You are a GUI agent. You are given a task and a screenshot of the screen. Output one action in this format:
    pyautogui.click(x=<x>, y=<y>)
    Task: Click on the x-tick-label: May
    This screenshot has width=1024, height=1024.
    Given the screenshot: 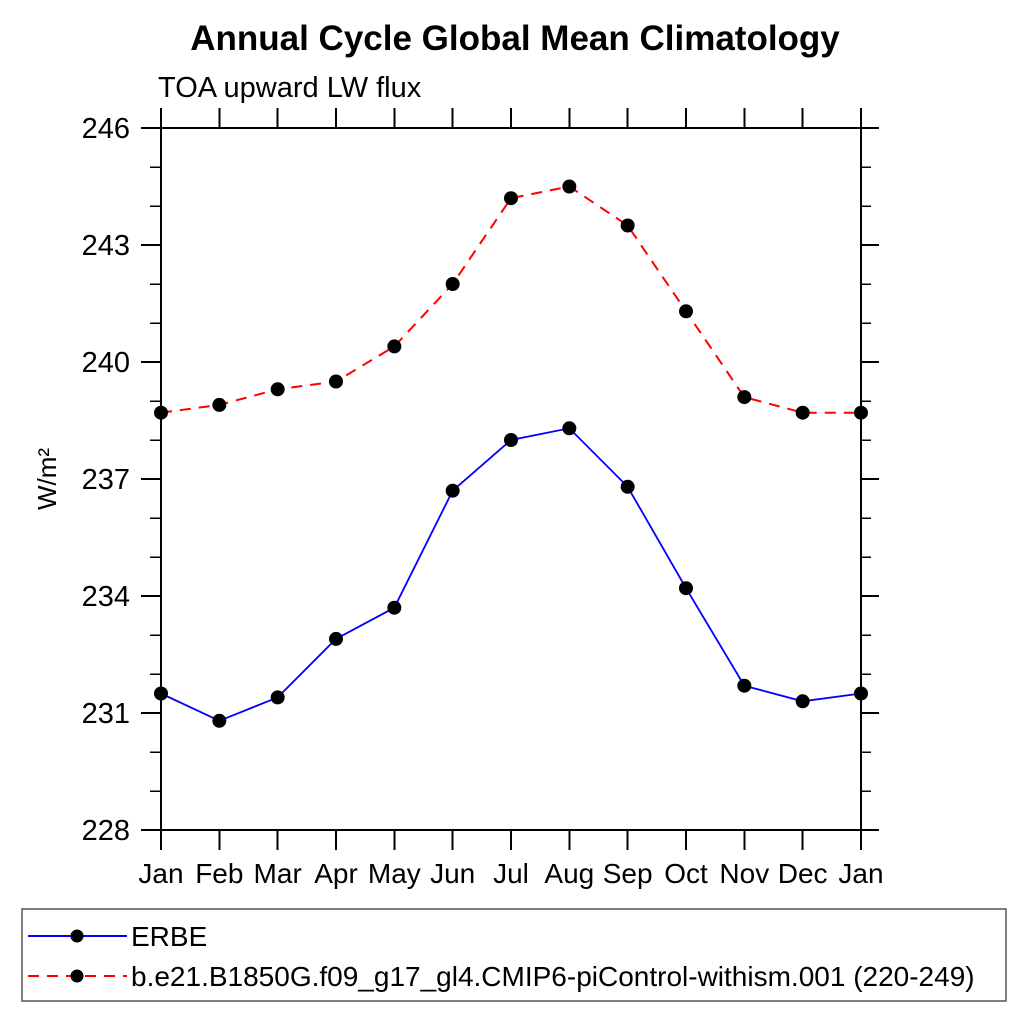 What is the action you would take?
    pyautogui.click(x=394, y=873)
    